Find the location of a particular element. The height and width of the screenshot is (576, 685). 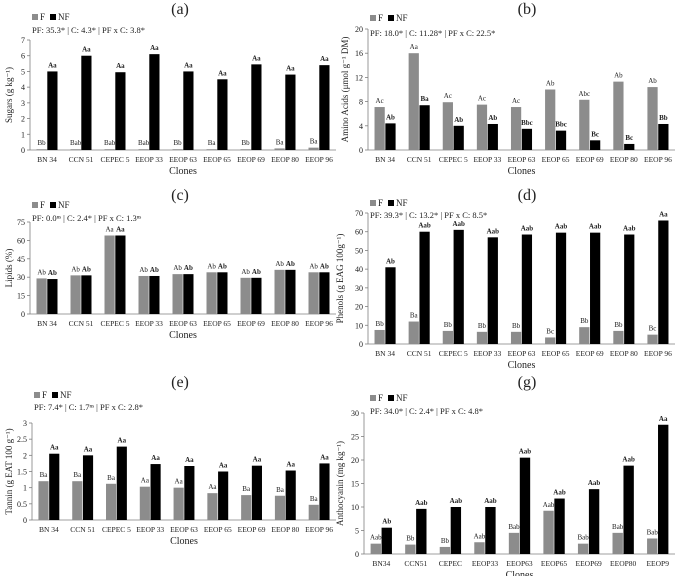

data-label-nf: Bbc is located at coordinates (527, 123).